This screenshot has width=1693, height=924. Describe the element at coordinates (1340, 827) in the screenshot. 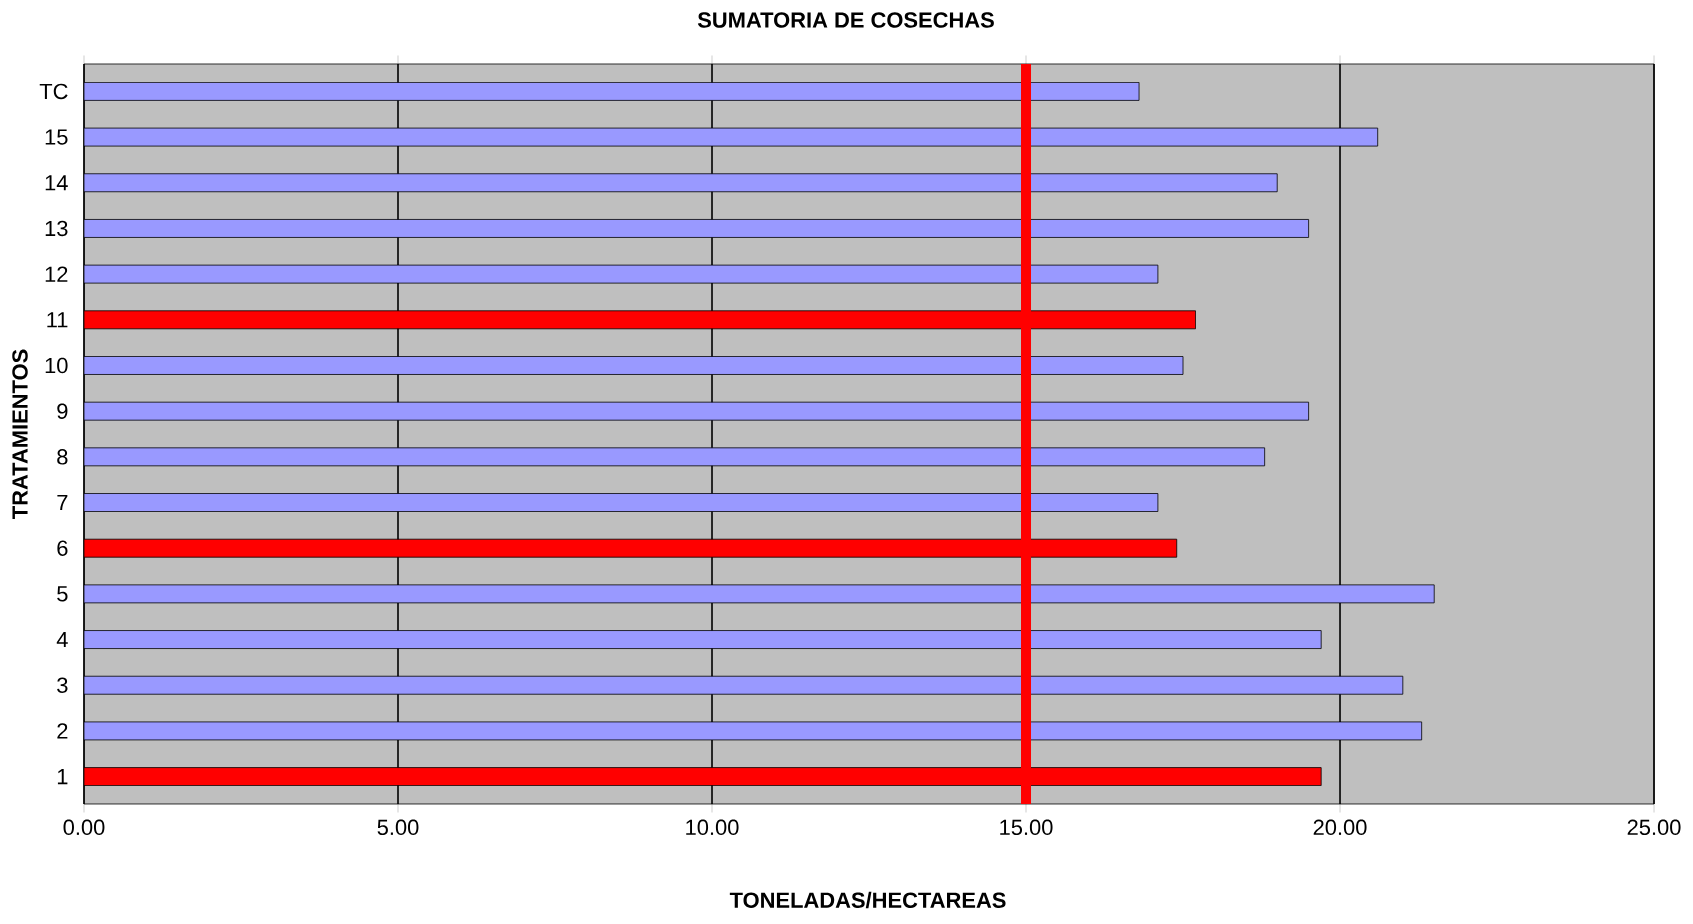

I see `x-tick-label: 20.00` at that location.